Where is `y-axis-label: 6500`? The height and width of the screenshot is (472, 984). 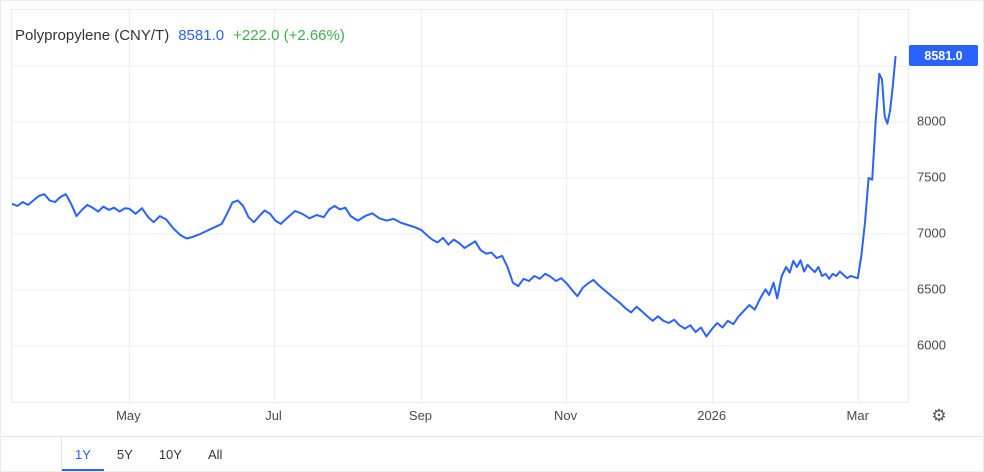 y-axis-label: 6500 is located at coordinates (931, 289).